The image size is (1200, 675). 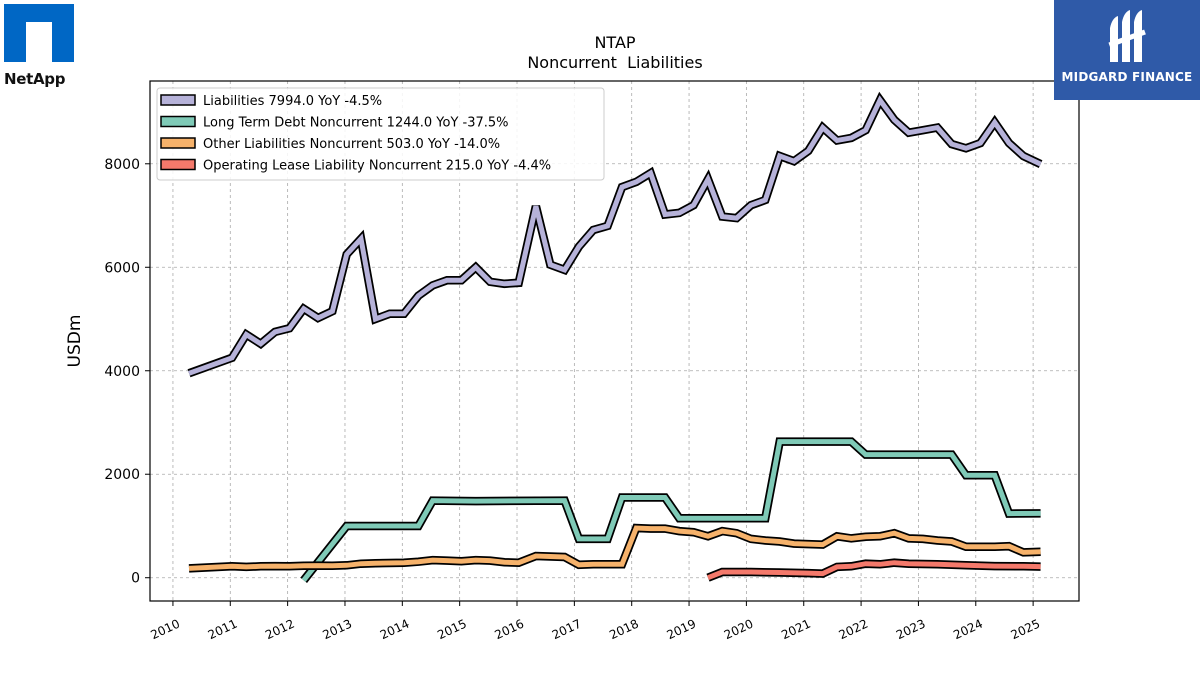 What do you see at coordinates (122, 268) in the screenshot?
I see `y-tick-label: 6000` at bounding box center [122, 268].